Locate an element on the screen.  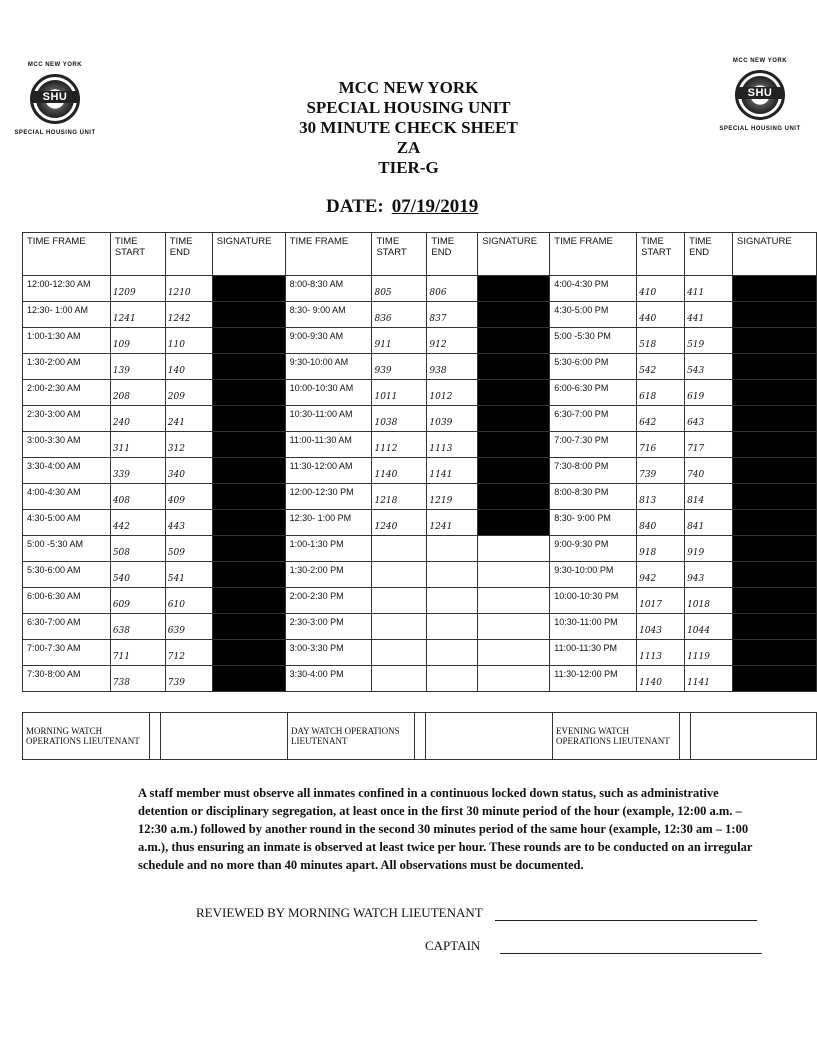
time-start-cell: 1112 is located at coordinates (399, 444).